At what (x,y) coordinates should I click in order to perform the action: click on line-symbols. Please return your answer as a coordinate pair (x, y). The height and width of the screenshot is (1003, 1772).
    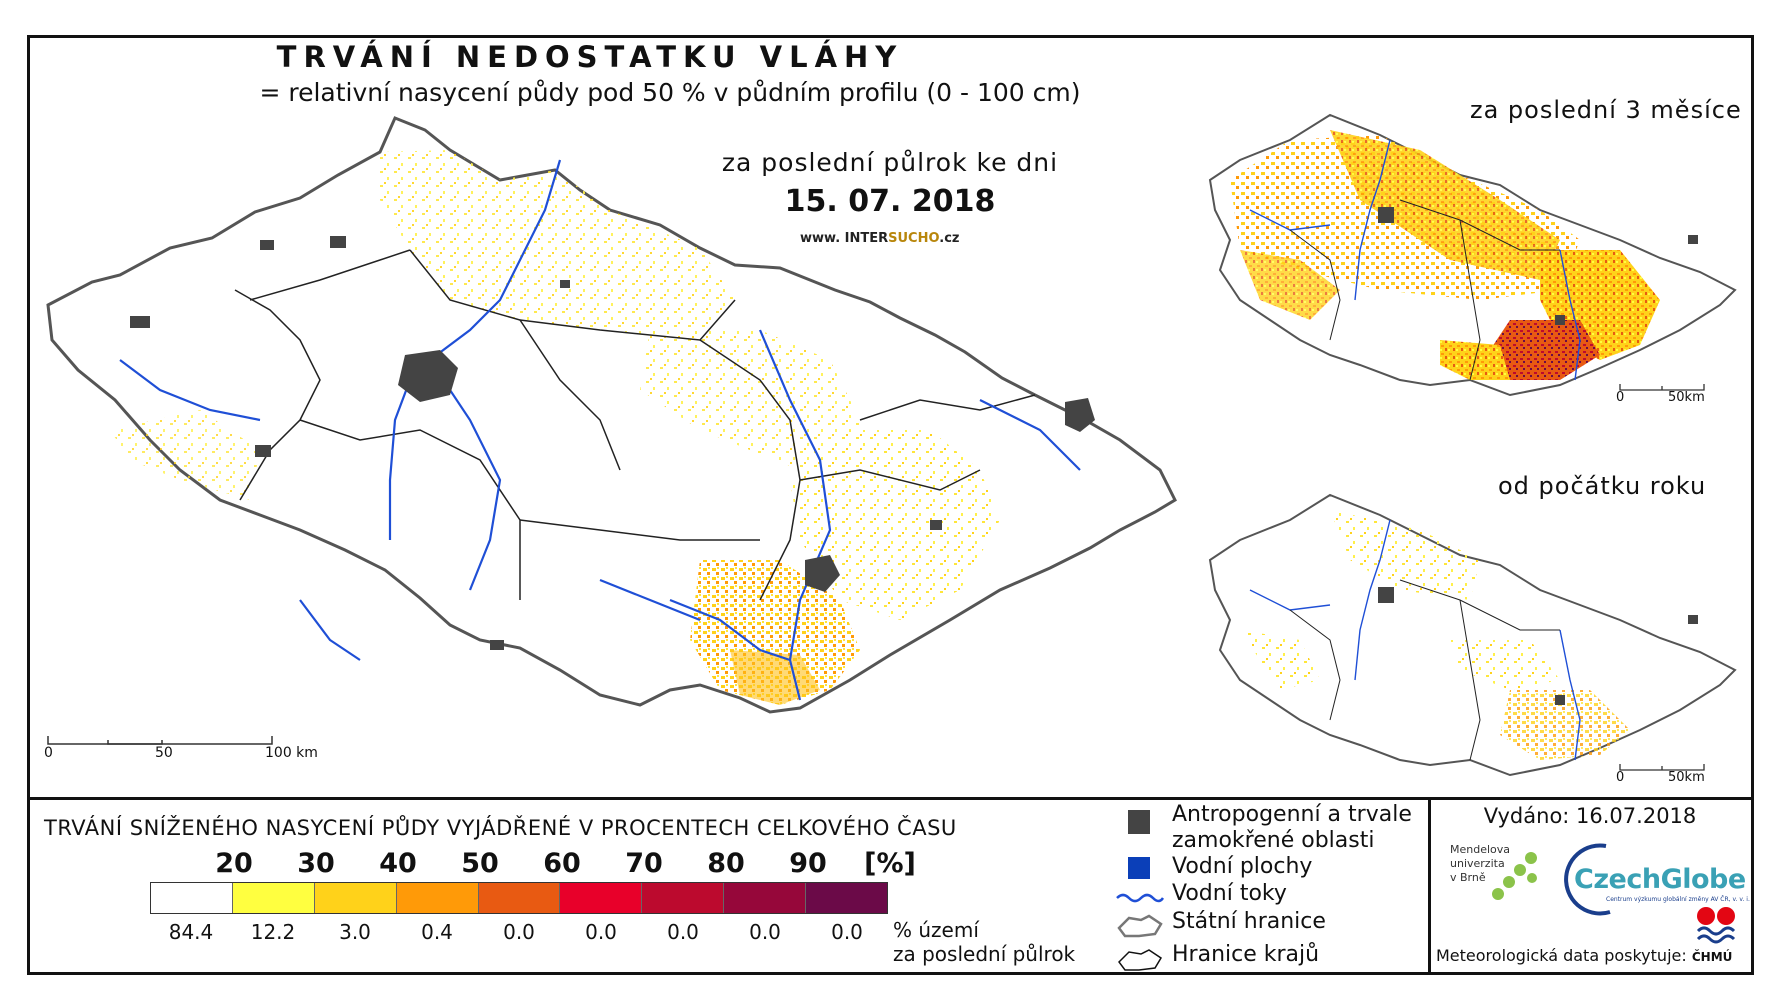
    Looking at the image, I should click on (1140, 932).